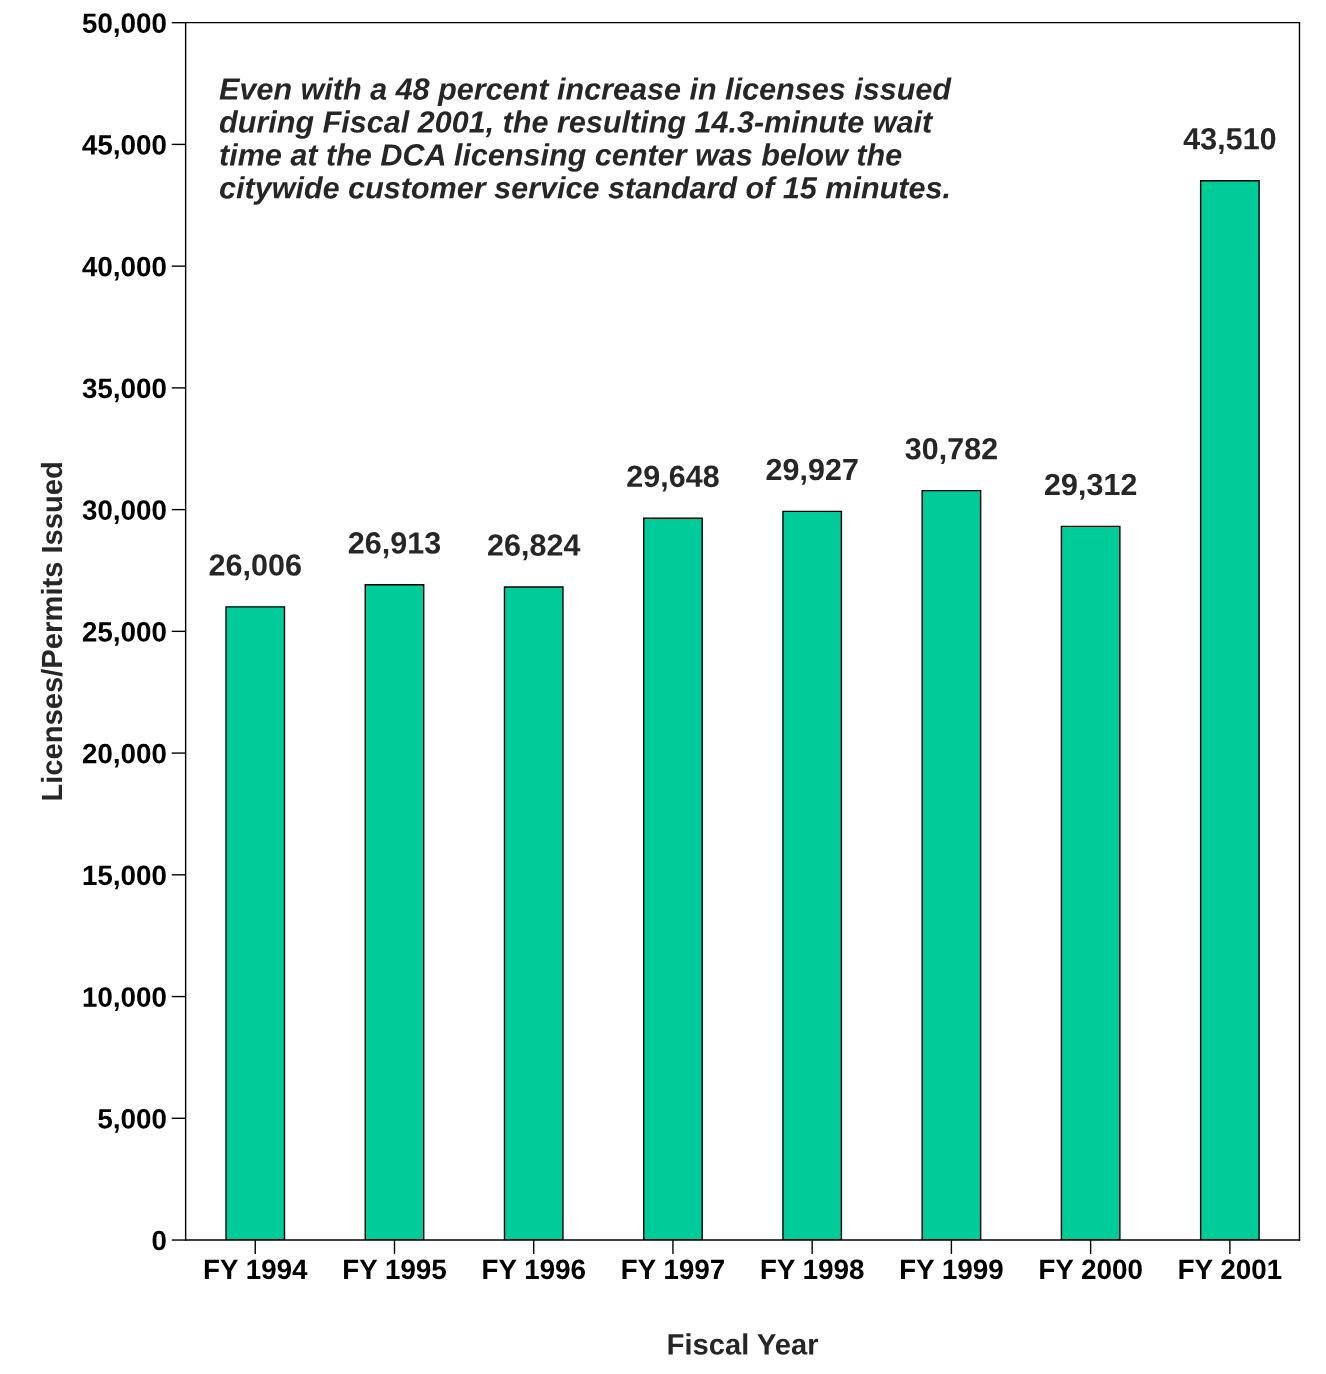 The image size is (1326, 1374). I want to click on x-tick-label: FY 1997, so click(673, 1269).